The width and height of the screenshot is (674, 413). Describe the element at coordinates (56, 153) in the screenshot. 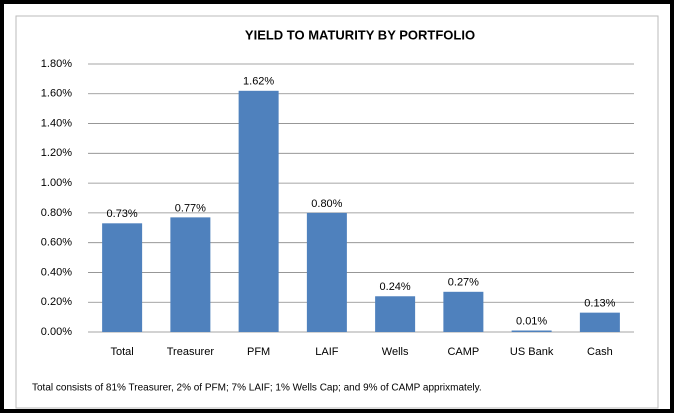

I see `y-tick-label: 1.20%` at that location.